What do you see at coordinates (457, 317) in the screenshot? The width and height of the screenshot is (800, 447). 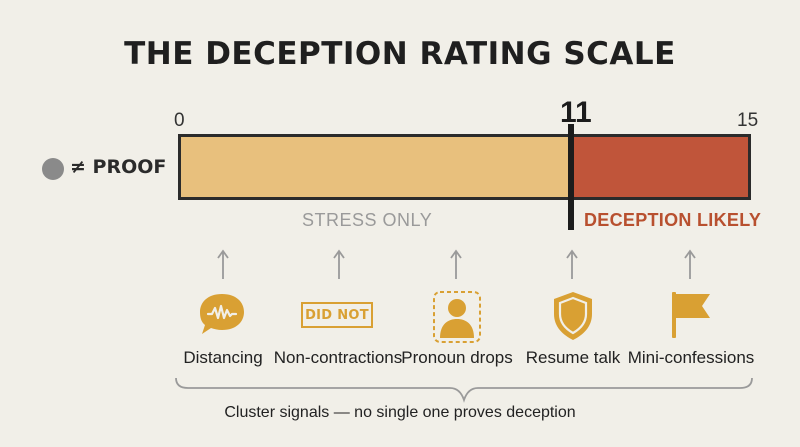 I see `person-outline-icon` at bounding box center [457, 317].